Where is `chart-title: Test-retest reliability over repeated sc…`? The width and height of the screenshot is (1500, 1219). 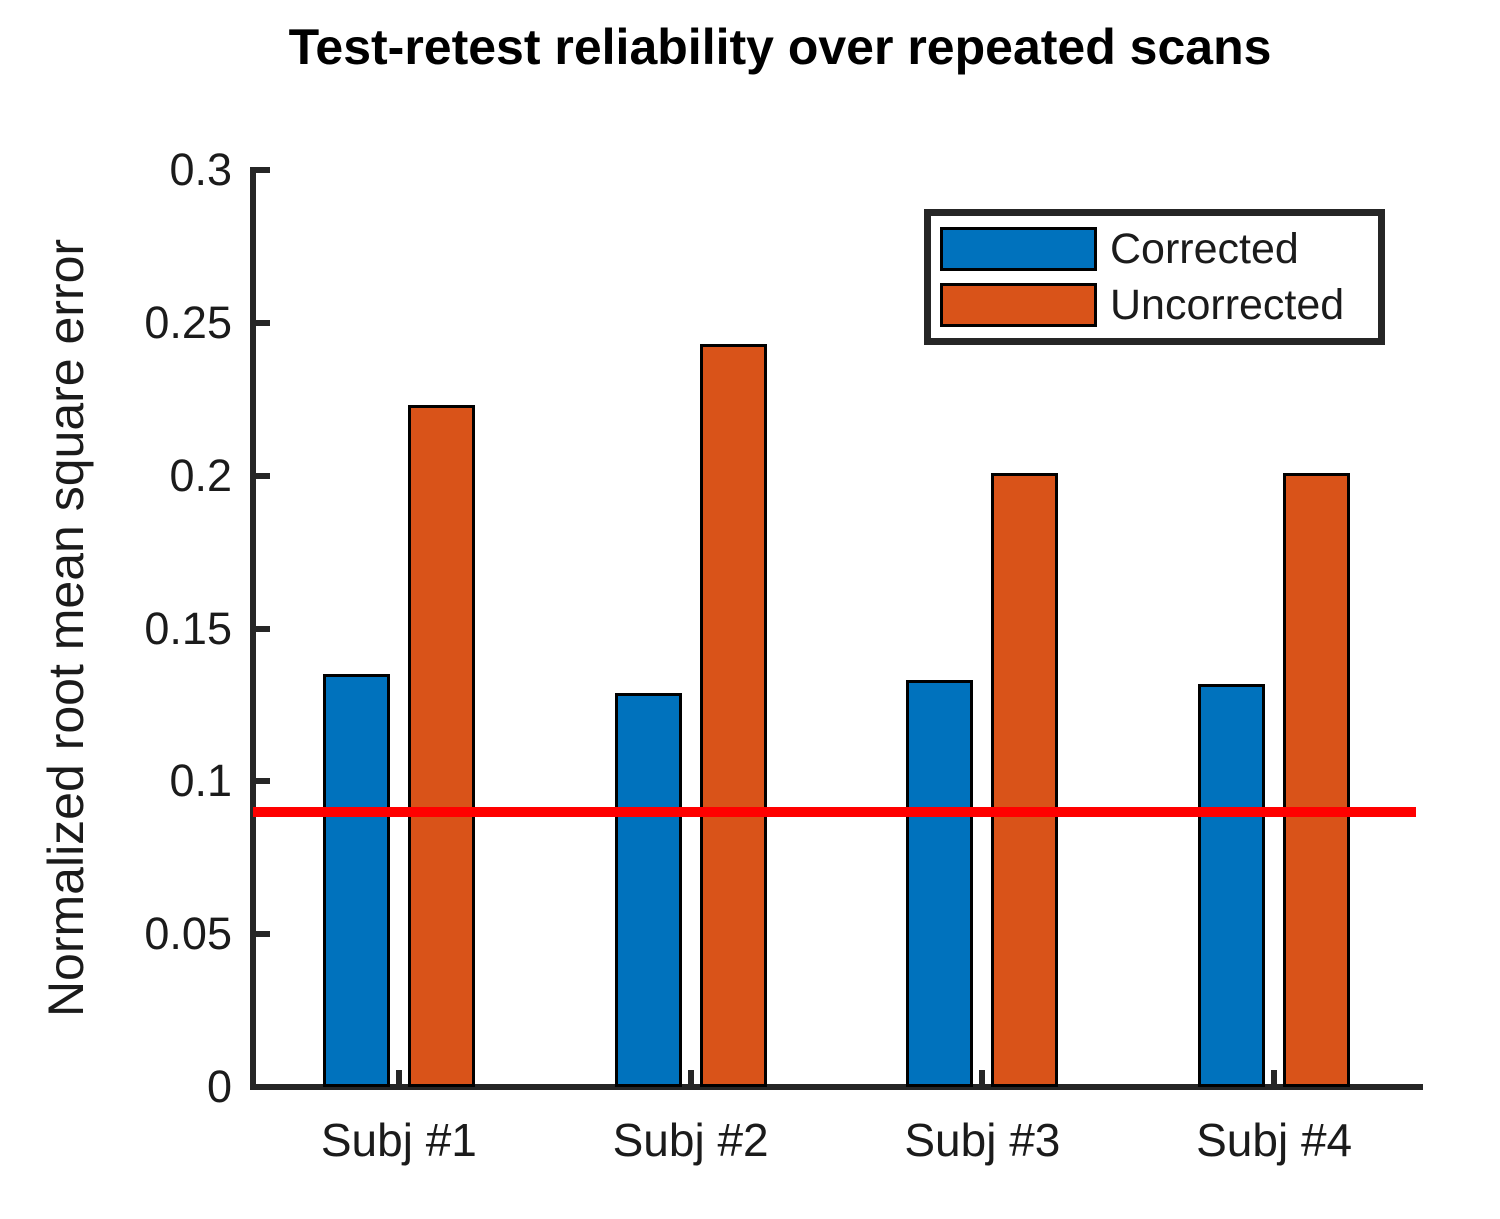 chart-title: Test-retest reliability over repeated sc… is located at coordinates (780, 47).